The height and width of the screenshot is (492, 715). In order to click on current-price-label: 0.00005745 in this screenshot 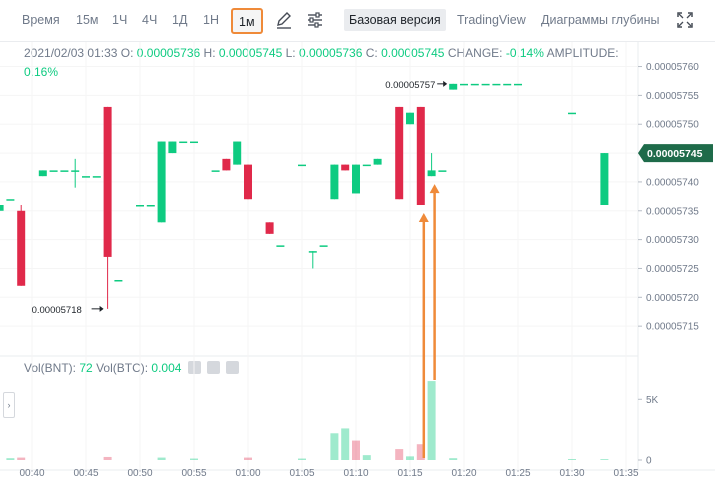, I will do `click(675, 154)`.